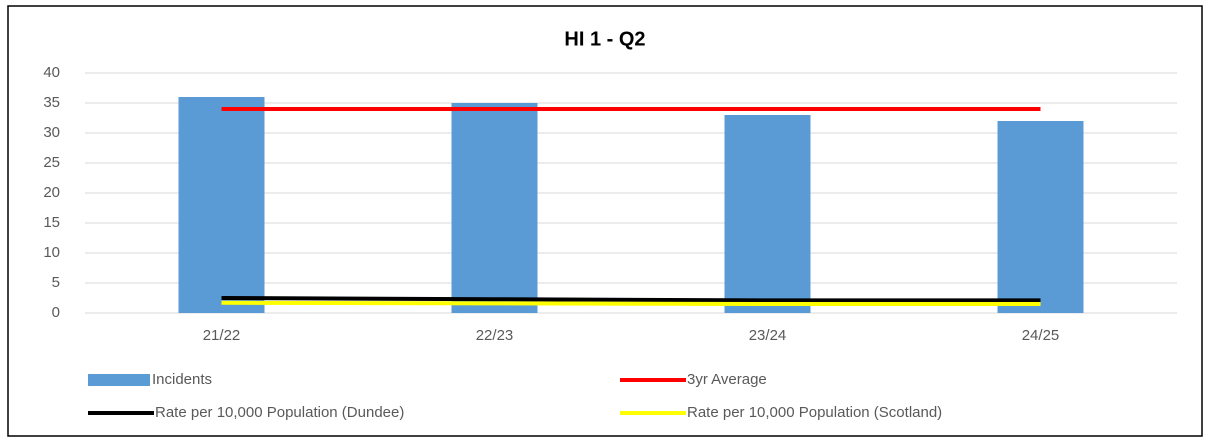  Describe the element at coordinates (222, 335) in the screenshot. I see `x-tick-label: 21/22` at that location.